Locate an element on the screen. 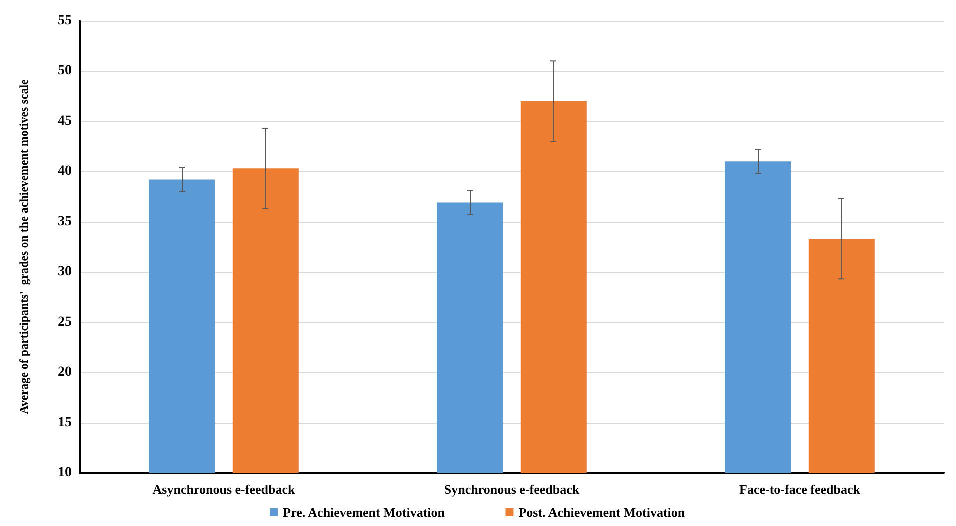  y-tick-label: 50 is located at coordinates (65, 71).